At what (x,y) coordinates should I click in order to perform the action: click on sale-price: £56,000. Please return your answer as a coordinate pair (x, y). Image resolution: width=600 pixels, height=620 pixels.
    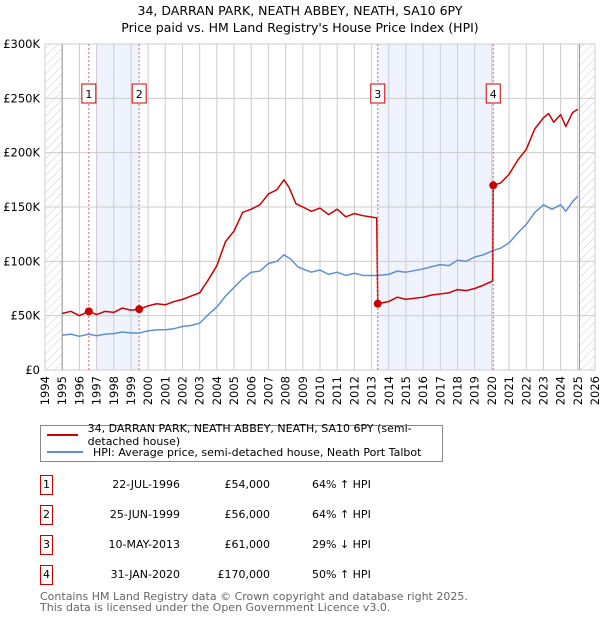
    Looking at the image, I should click on (247, 514).